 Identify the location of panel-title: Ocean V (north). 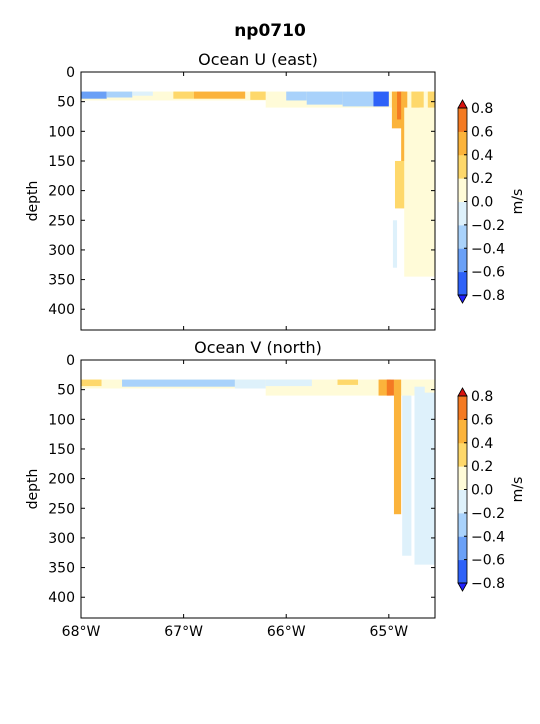
(258, 347).